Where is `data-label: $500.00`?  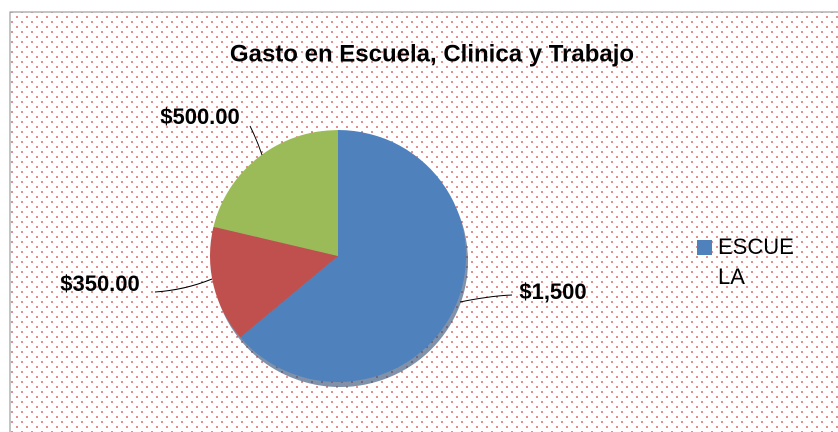 data-label: $500.00 is located at coordinates (200, 116).